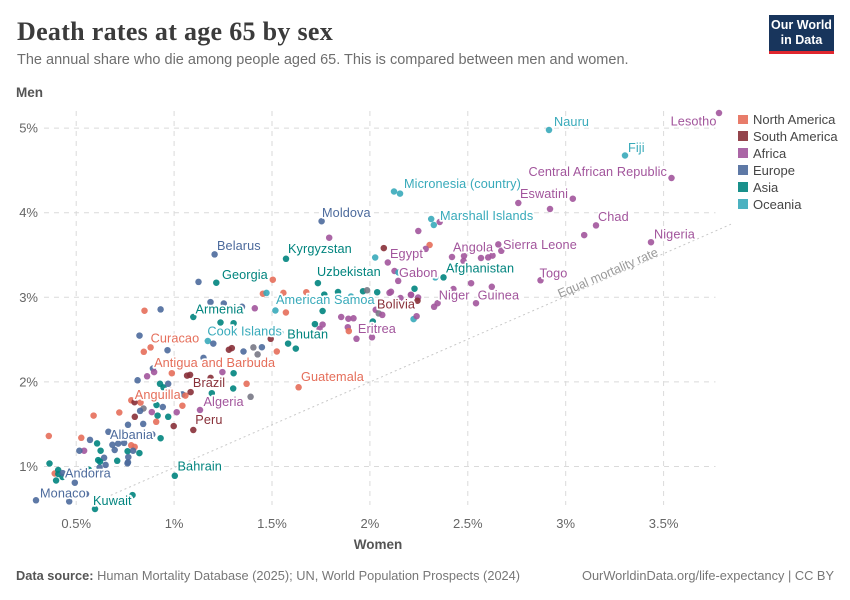  I want to click on svg-text: Curacao, so click(175, 339).